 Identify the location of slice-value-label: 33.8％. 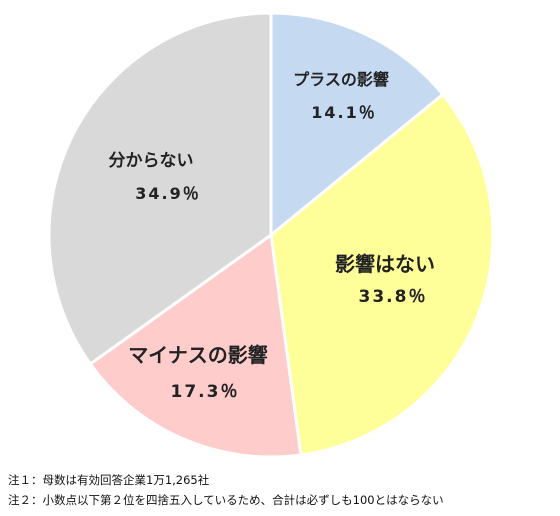
(393, 297).